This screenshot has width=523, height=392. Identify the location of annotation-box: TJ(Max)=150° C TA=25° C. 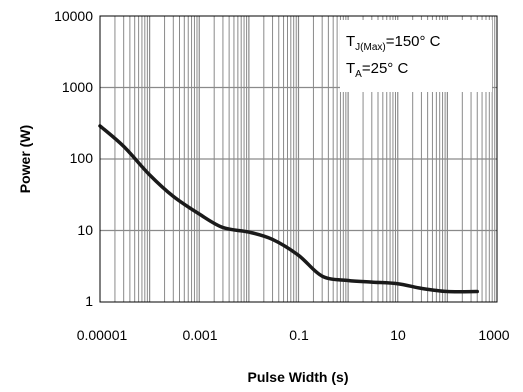
(416, 56).